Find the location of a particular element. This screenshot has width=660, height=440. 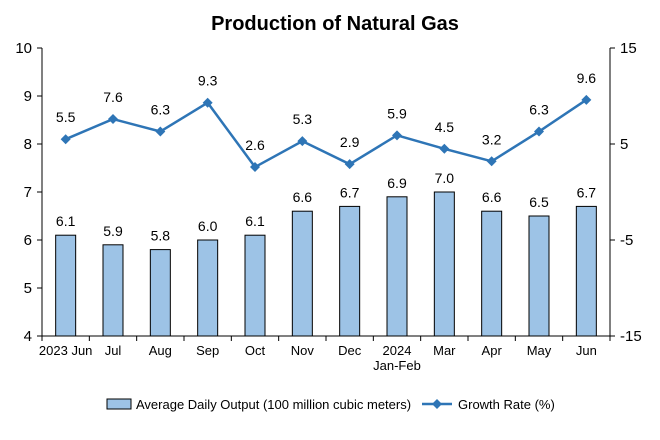

x-axis-tick-label: Oct is located at coordinates (255, 350).